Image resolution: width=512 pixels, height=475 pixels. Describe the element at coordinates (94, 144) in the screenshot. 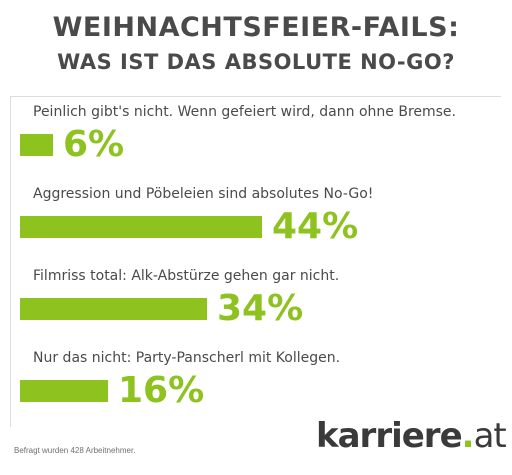

I see `value-label: 6%` at that location.